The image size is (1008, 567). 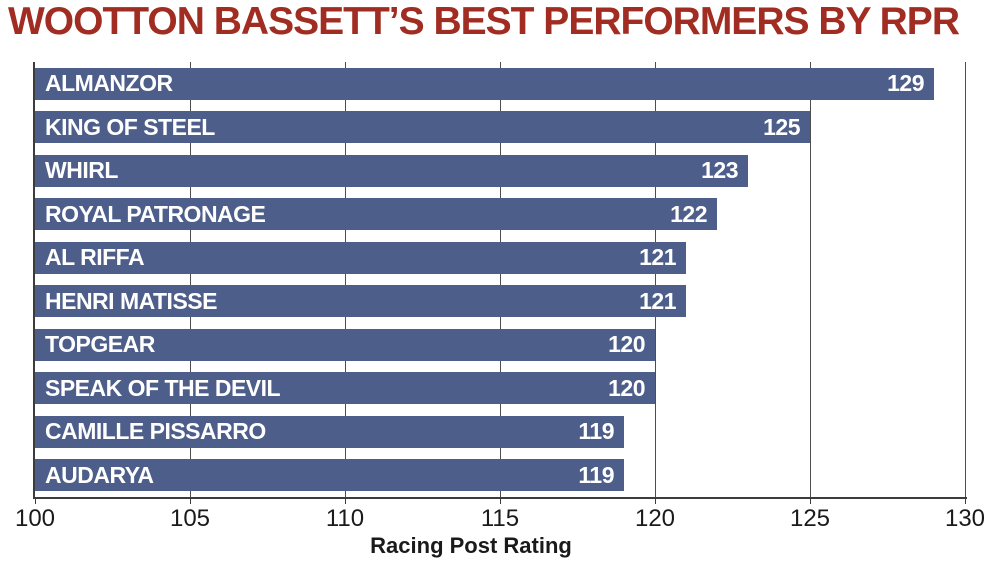 What do you see at coordinates (95, 257) in the screenshot?
I see `bar-label: AL RIFFA` at bounding box center [95, 257].